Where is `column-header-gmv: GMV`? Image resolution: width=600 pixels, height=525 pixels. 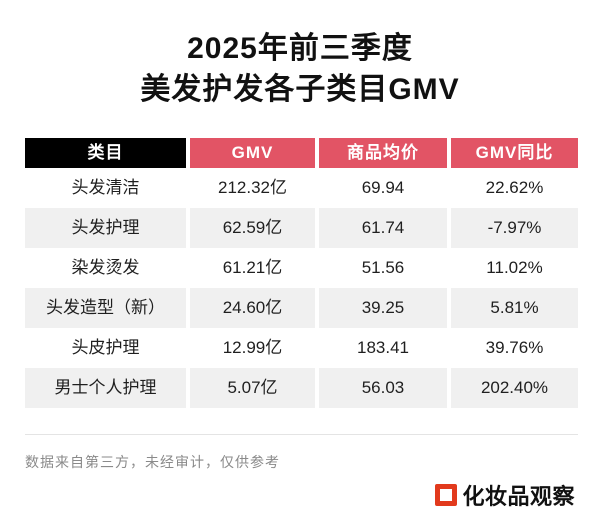
column-header-gmv: GMV is located at coordinates (252, 153).